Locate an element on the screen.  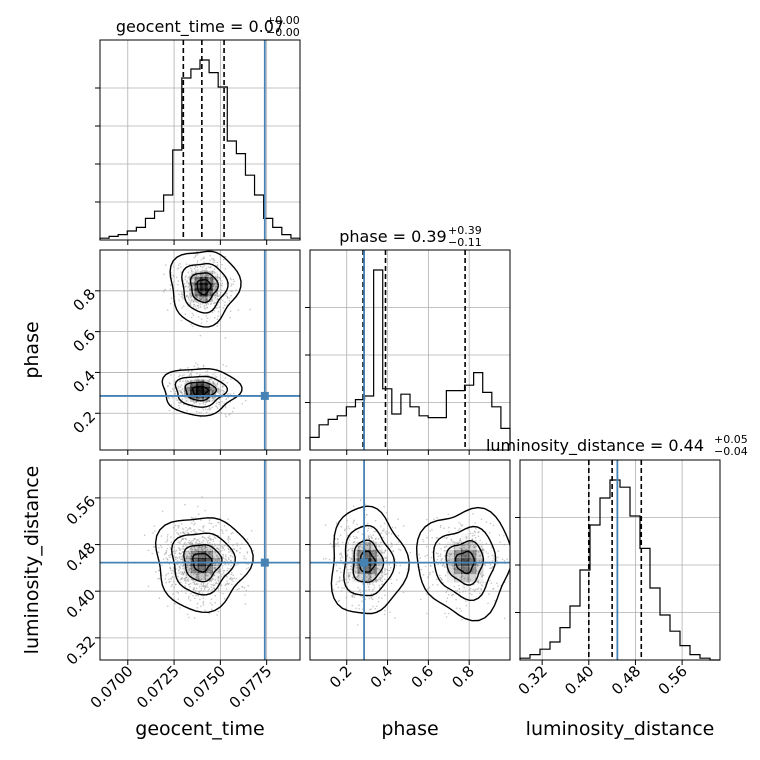
scatter-panel-geocent-time-vs-phase: 0.2 0.4 0.6 0.8 is located at coordinates (185, 352).